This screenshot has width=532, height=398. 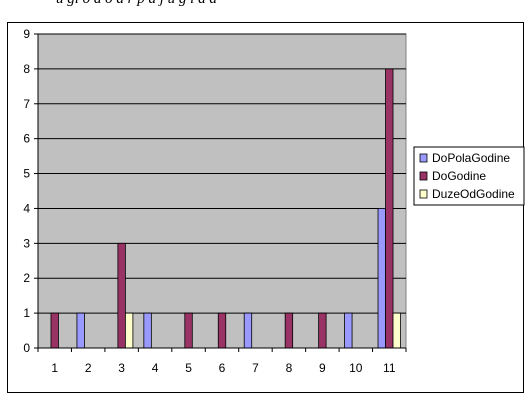 What do you see at coordinates (356, 368) in the screenshot?
I see `x-tick-label: 10` at bounding box center [356, 368].